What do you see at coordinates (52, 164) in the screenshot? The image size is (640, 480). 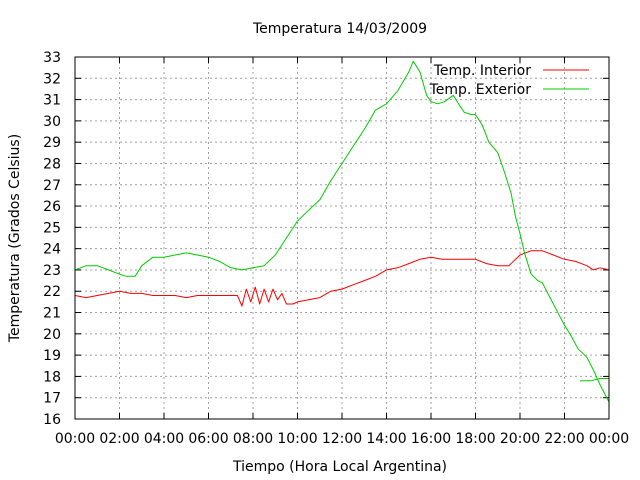 I see `y-tick-label: 28` at bounding box center [52, 164].